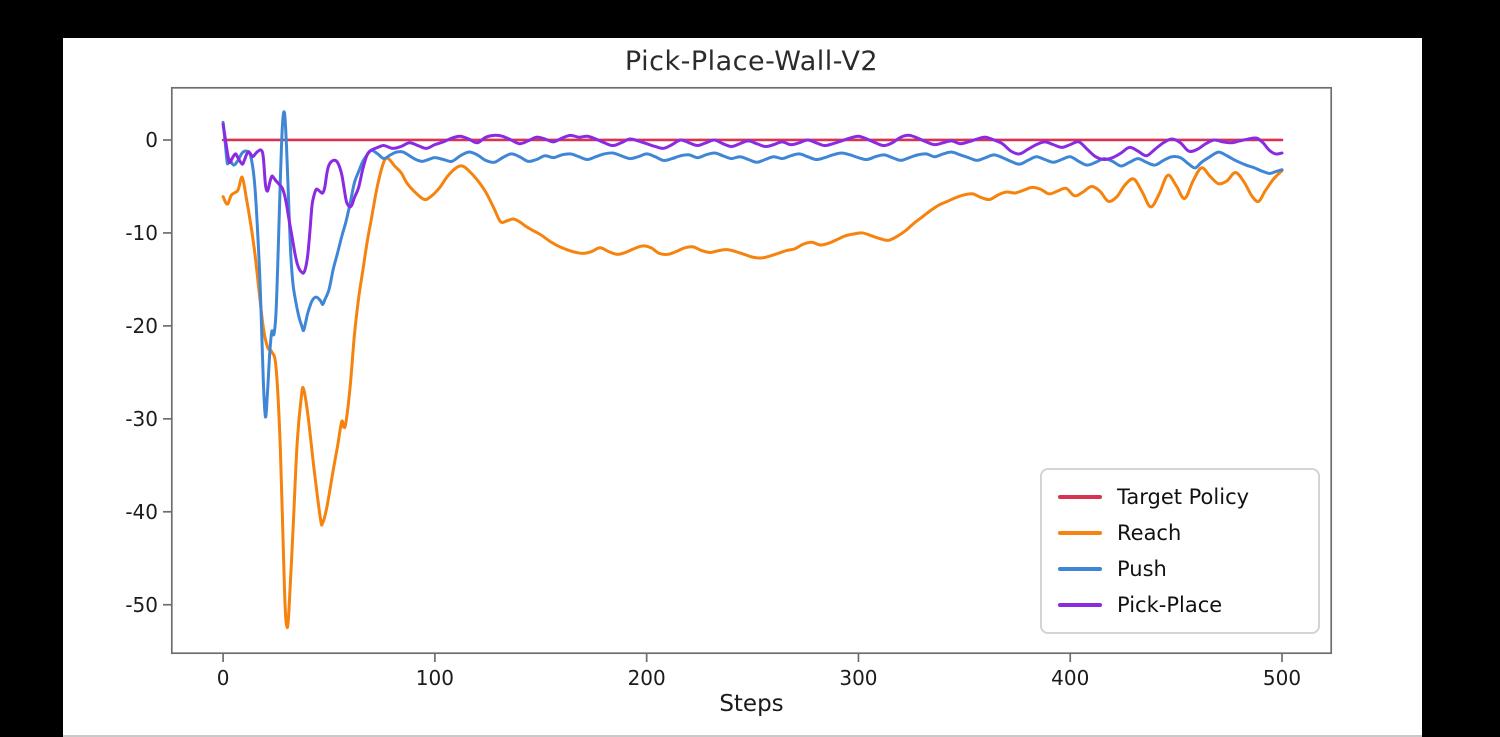 The image size is (1500, 737). I want to click on panel-bottom-edge, so click(742, 736).